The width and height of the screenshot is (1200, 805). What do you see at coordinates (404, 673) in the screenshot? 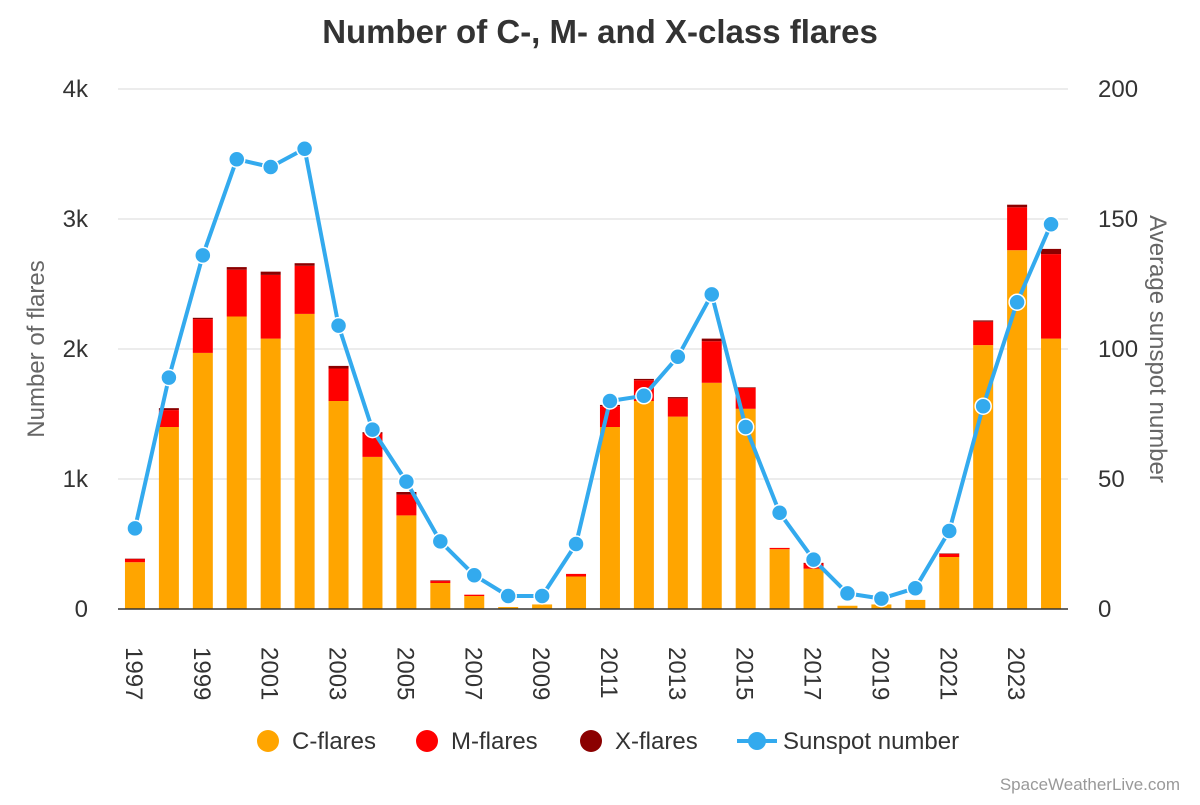
I see `x-tick-label: 2005` at bounding box center [404, 673].